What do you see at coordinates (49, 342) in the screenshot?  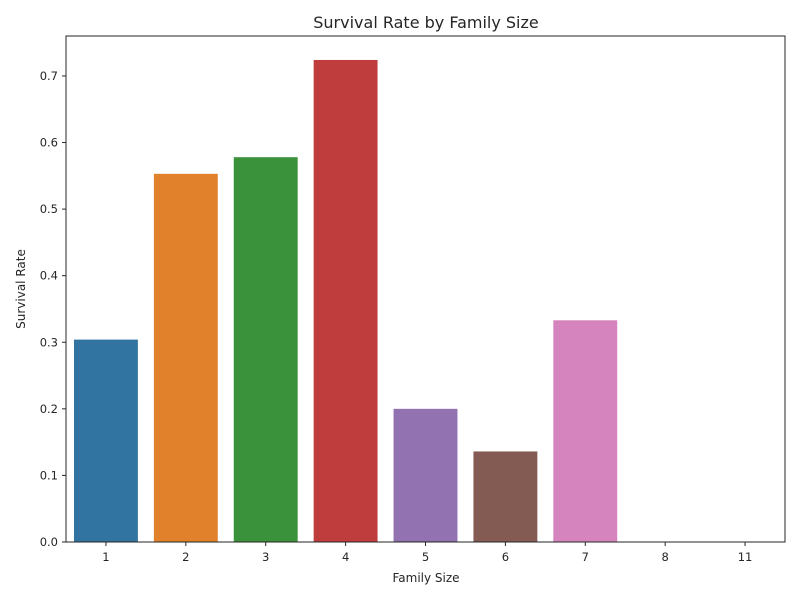 I see `y-tick-label-0.3: 0.3` at bounding box center [49, 342].